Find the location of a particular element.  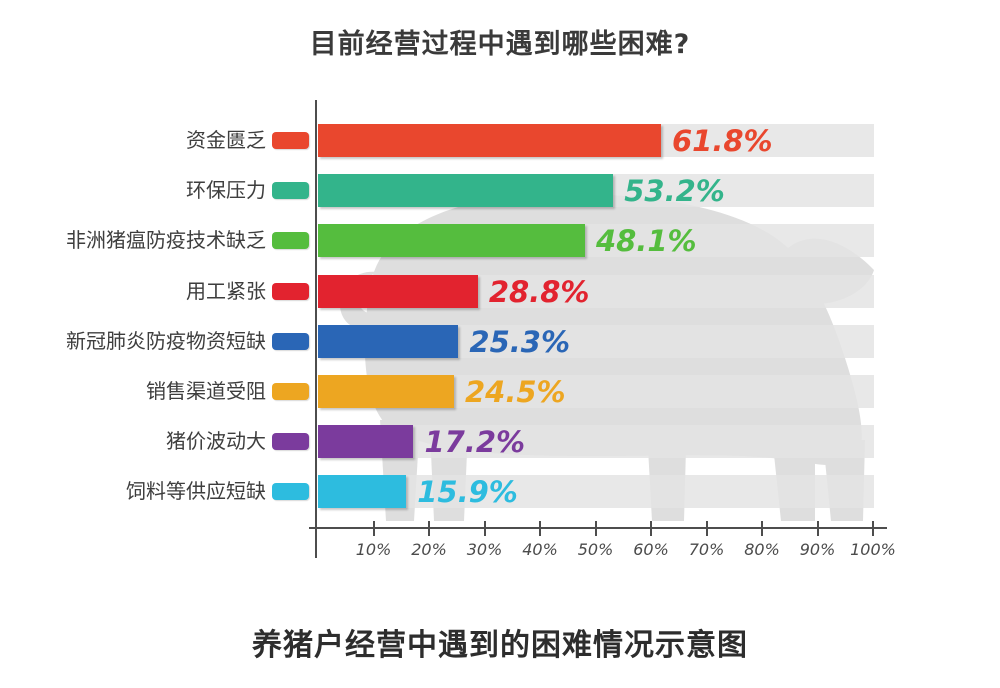

x-axis-tick-label: 90% is located at coordinates (817, 549).